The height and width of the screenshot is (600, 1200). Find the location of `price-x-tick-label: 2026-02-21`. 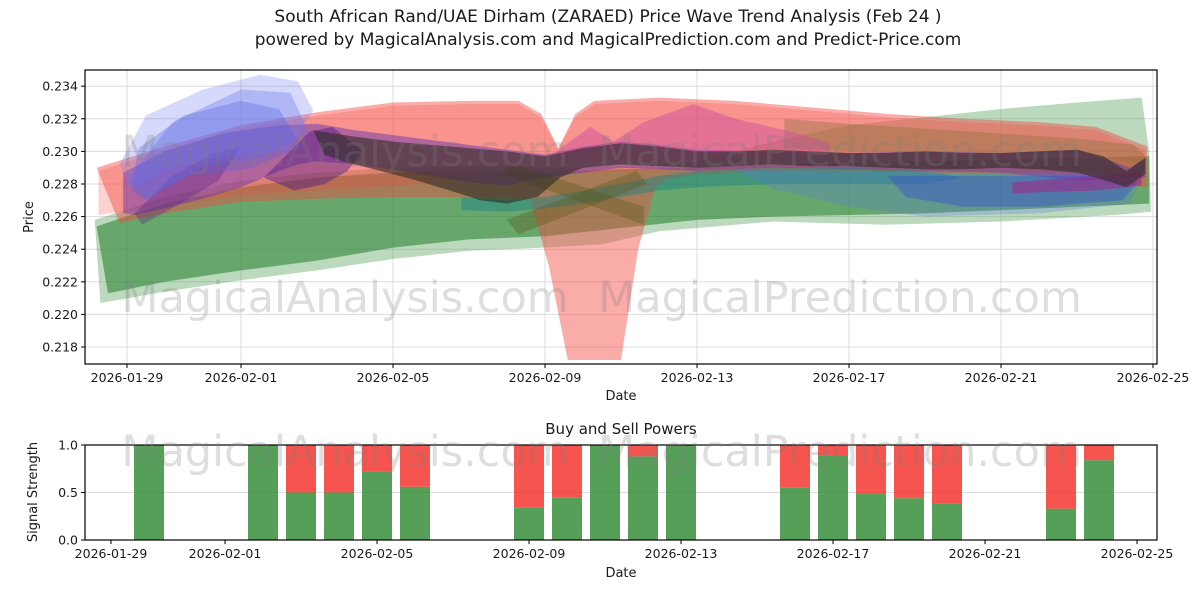

price-x-tick-label: 2026-02-21 is located at coordinates (1001, 377).